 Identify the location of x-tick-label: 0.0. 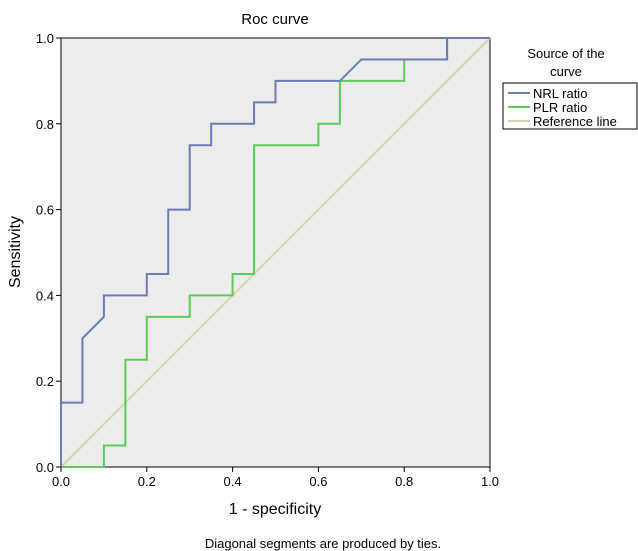
(61, 481).